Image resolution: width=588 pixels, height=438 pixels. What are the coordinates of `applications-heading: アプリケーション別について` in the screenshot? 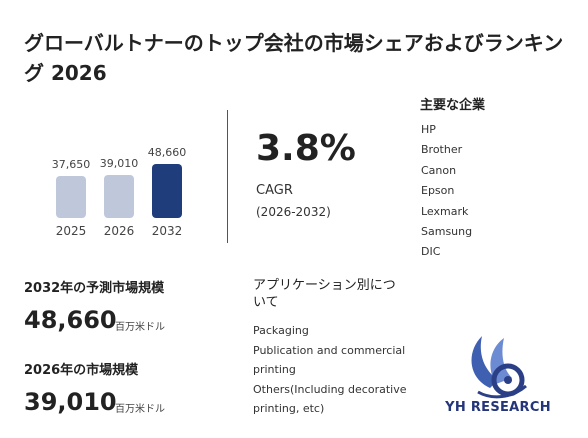 It's located at (324, 294).